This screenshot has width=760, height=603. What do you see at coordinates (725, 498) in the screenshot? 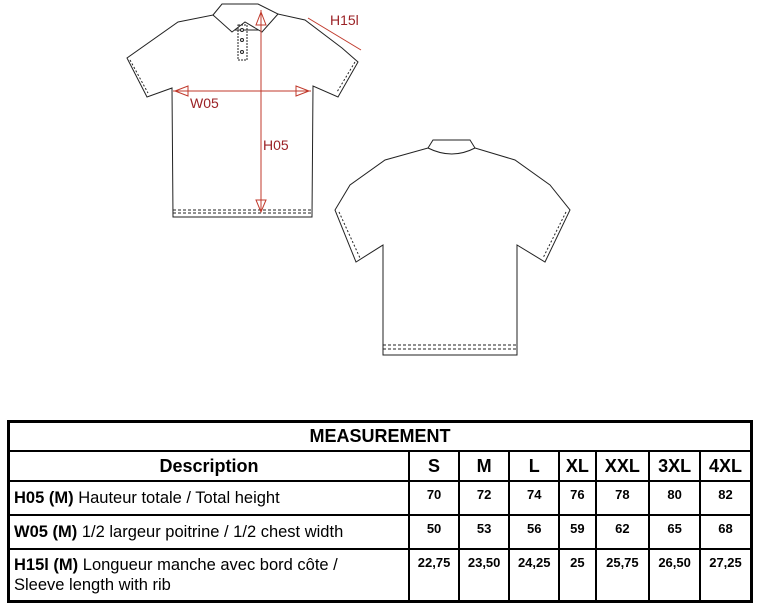
I see `cell: 82` at bounding box center [725, 498].